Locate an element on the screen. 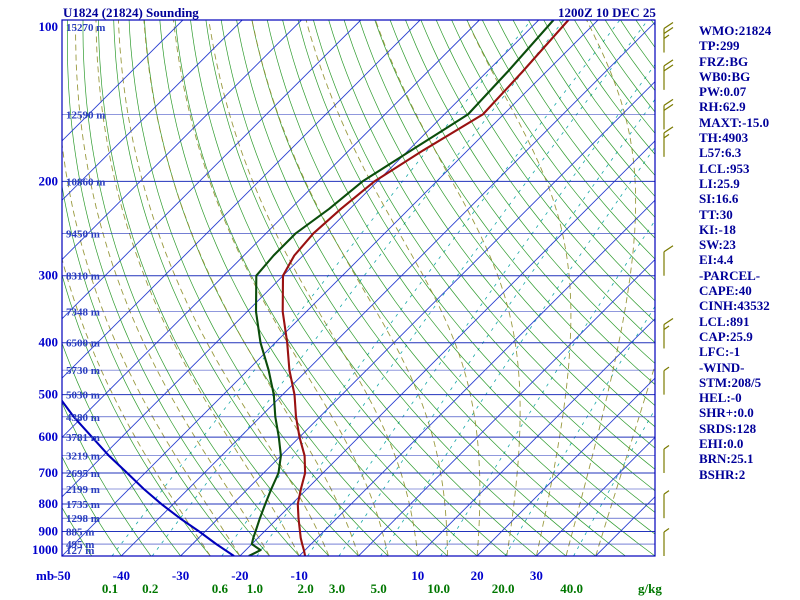 This screenshot has height=600, width=800. axis-label: 2695 m is located at coordinates (83, 474).